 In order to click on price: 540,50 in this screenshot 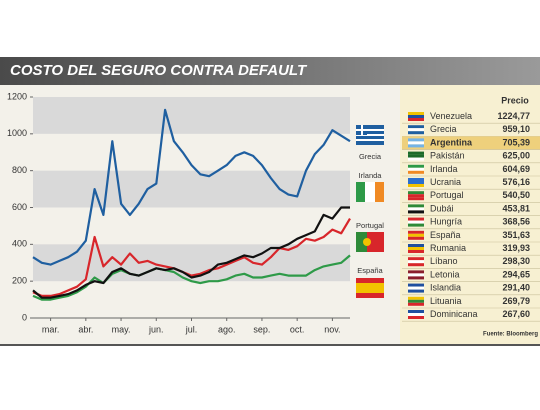, I will do `click(516, 195)`.